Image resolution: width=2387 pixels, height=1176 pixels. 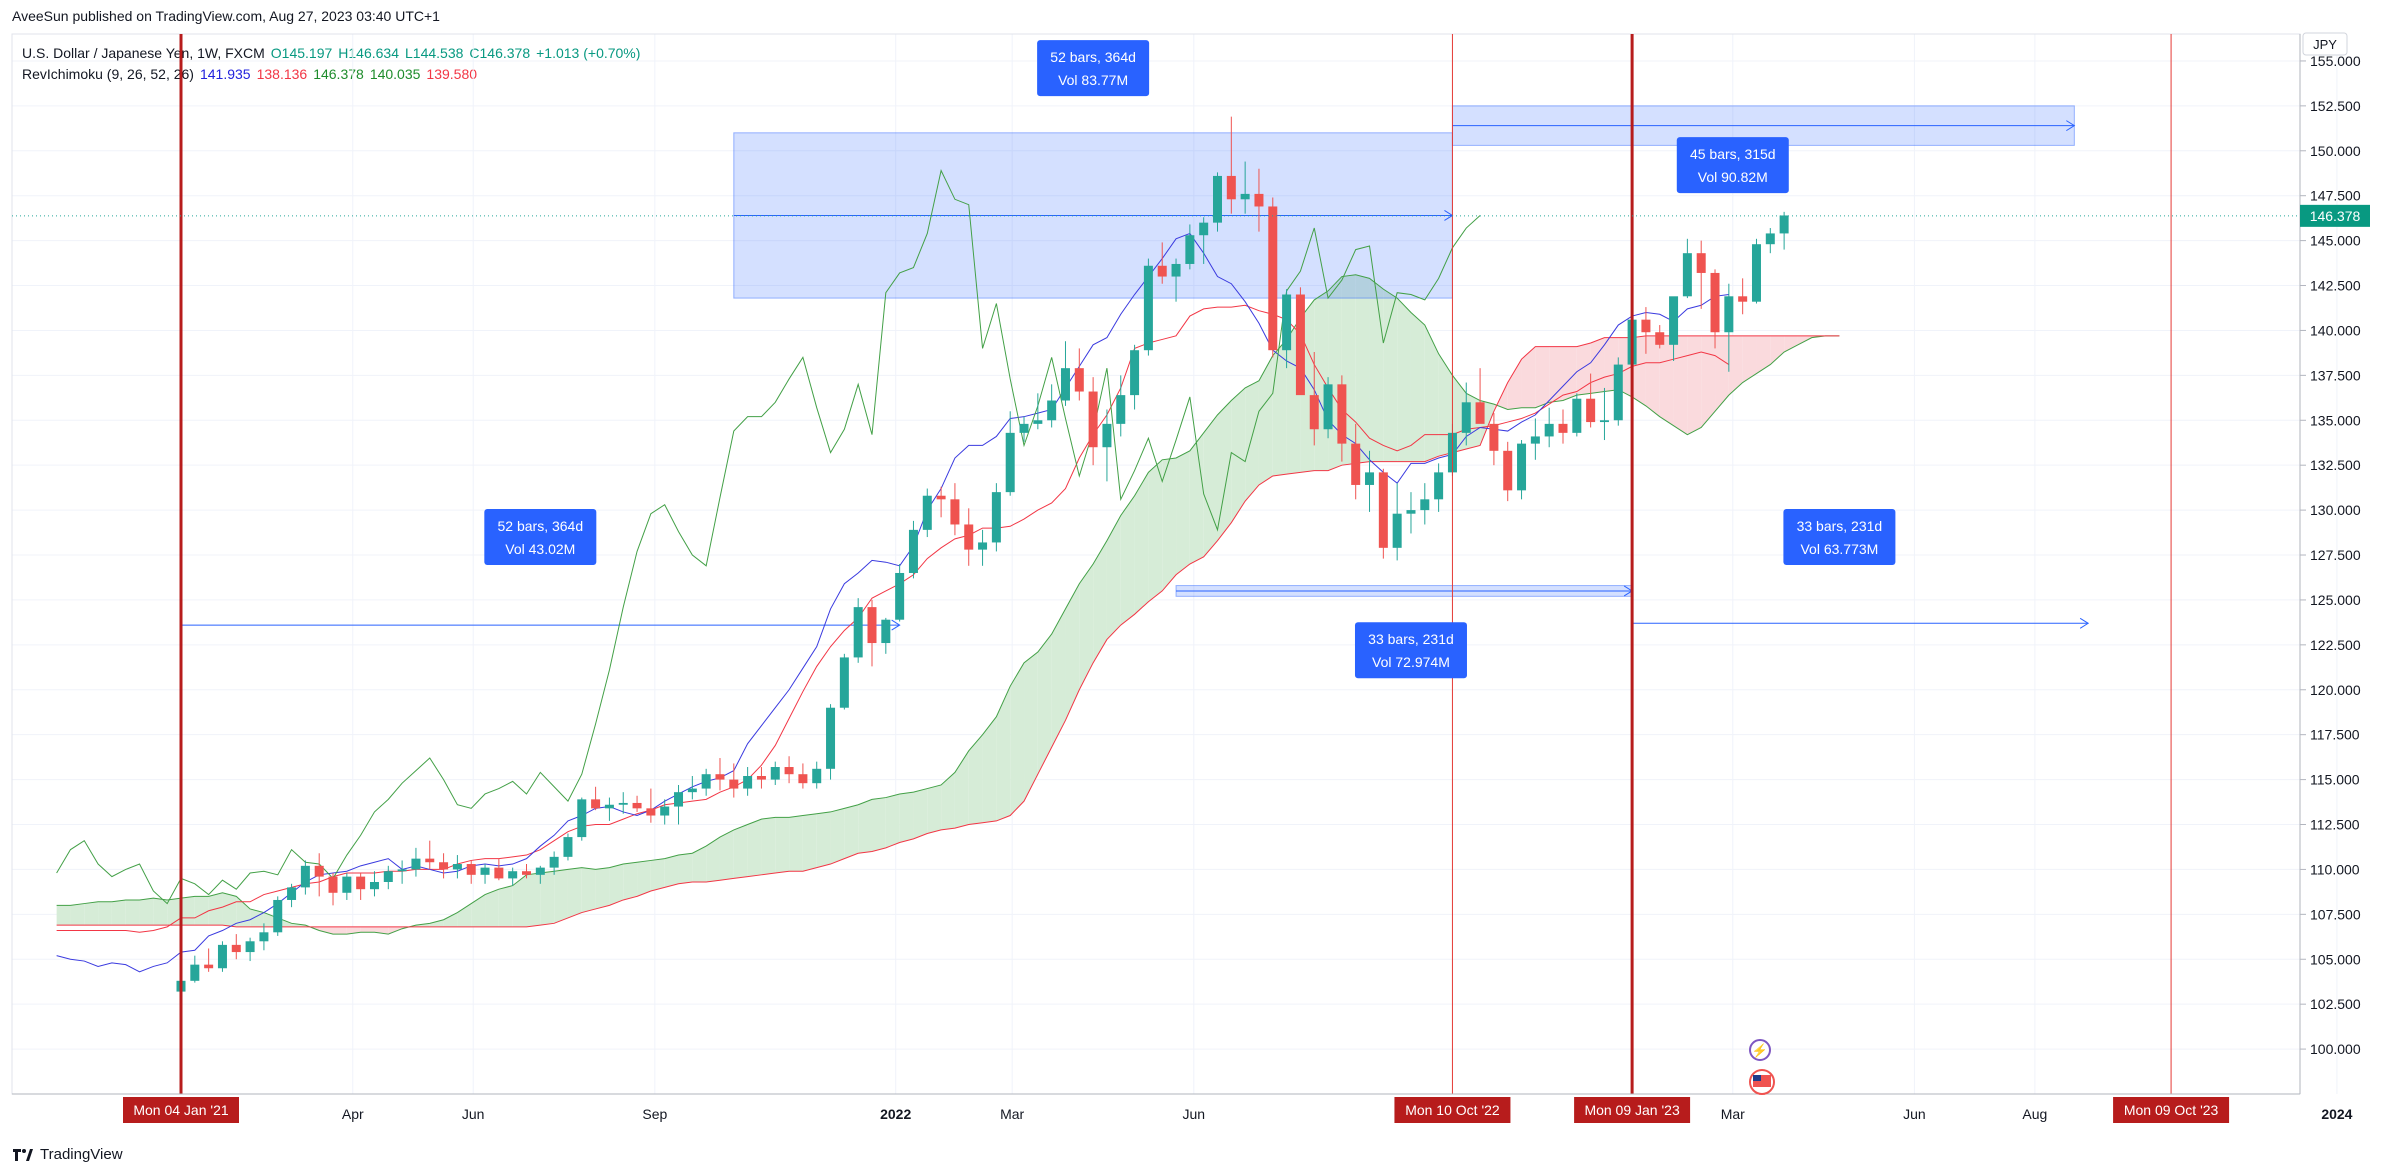 What do you see at coordinates (2335, 690) in the screenshot?
I see `y-tick-label: 120.000` at bounding box center [2335, 690].